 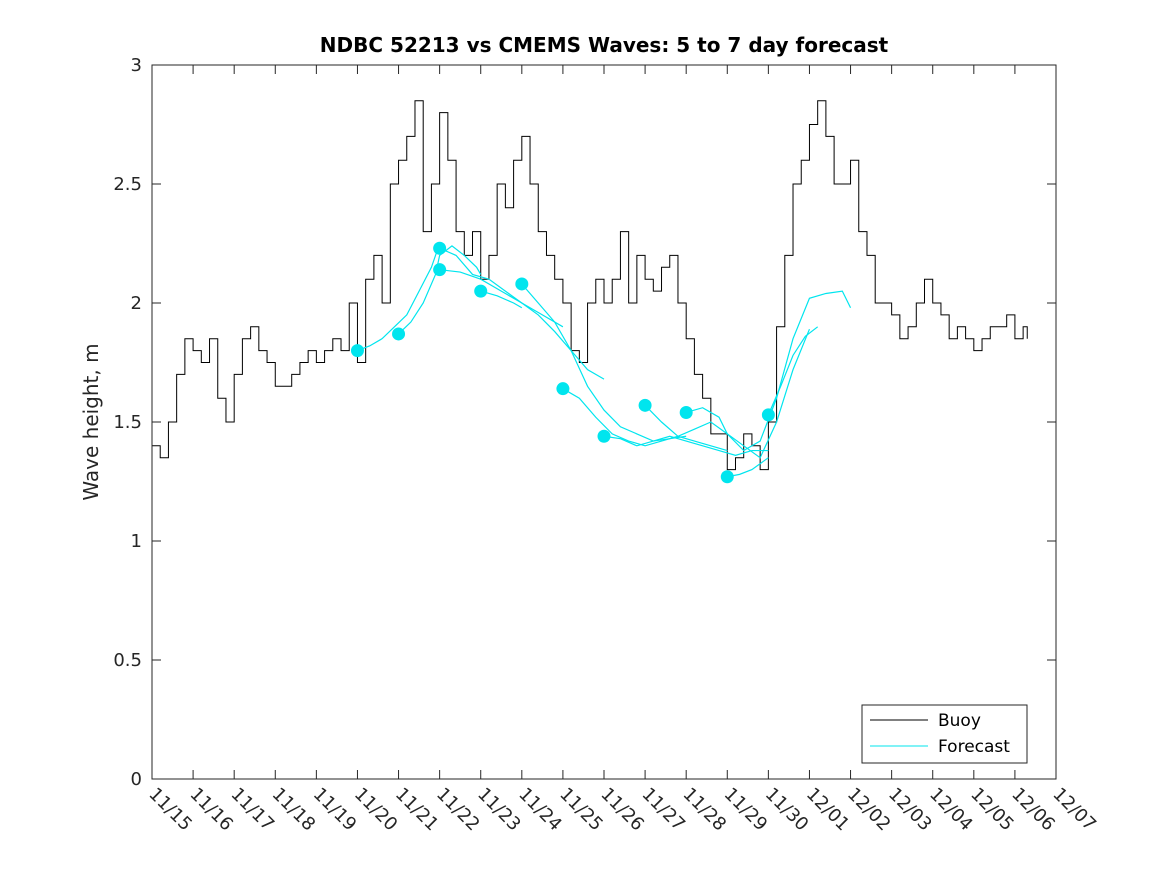 I want to click on y-tick-labels: 0 0.5 1 1.5 2 2.5 3, so click(x=127, y=422).